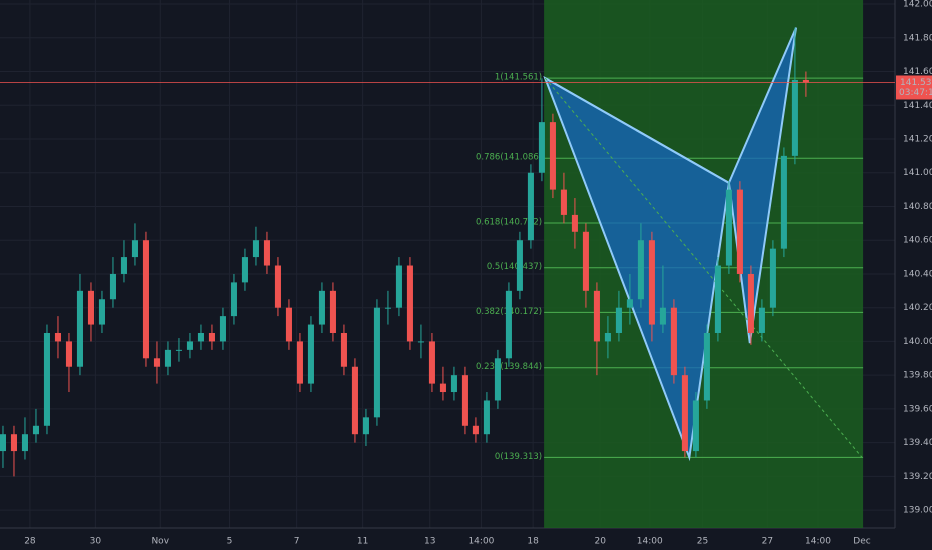 This screenshot has width=932, height=550. What do you see at coordinates (917, 409) in the screenshot?
I see `y-tick-label: 139.60` at bounding box center [917, 409].